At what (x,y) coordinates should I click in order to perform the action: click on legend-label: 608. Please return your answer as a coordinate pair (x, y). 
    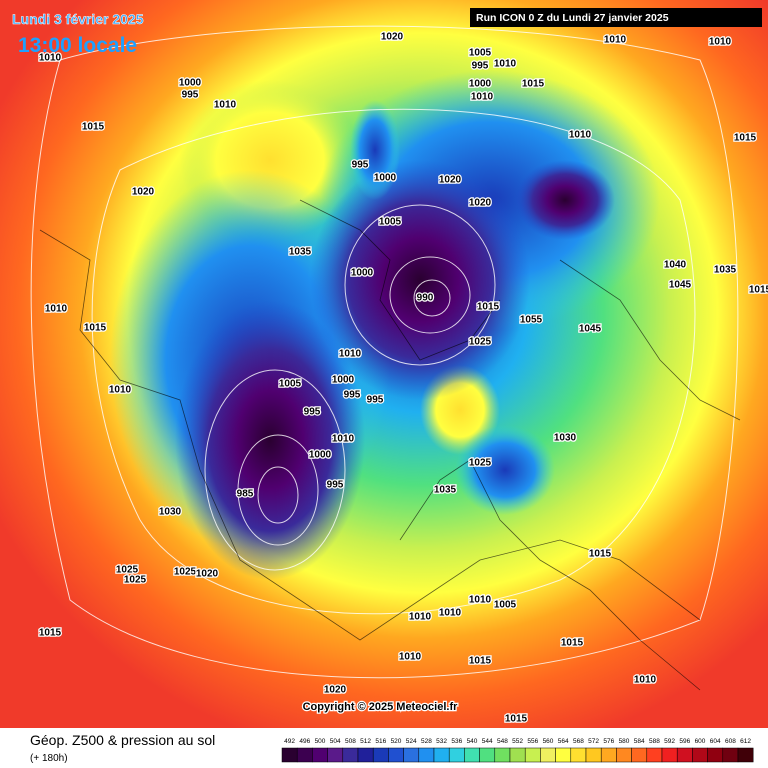
    Looking at the image, I should click on (730, 741).